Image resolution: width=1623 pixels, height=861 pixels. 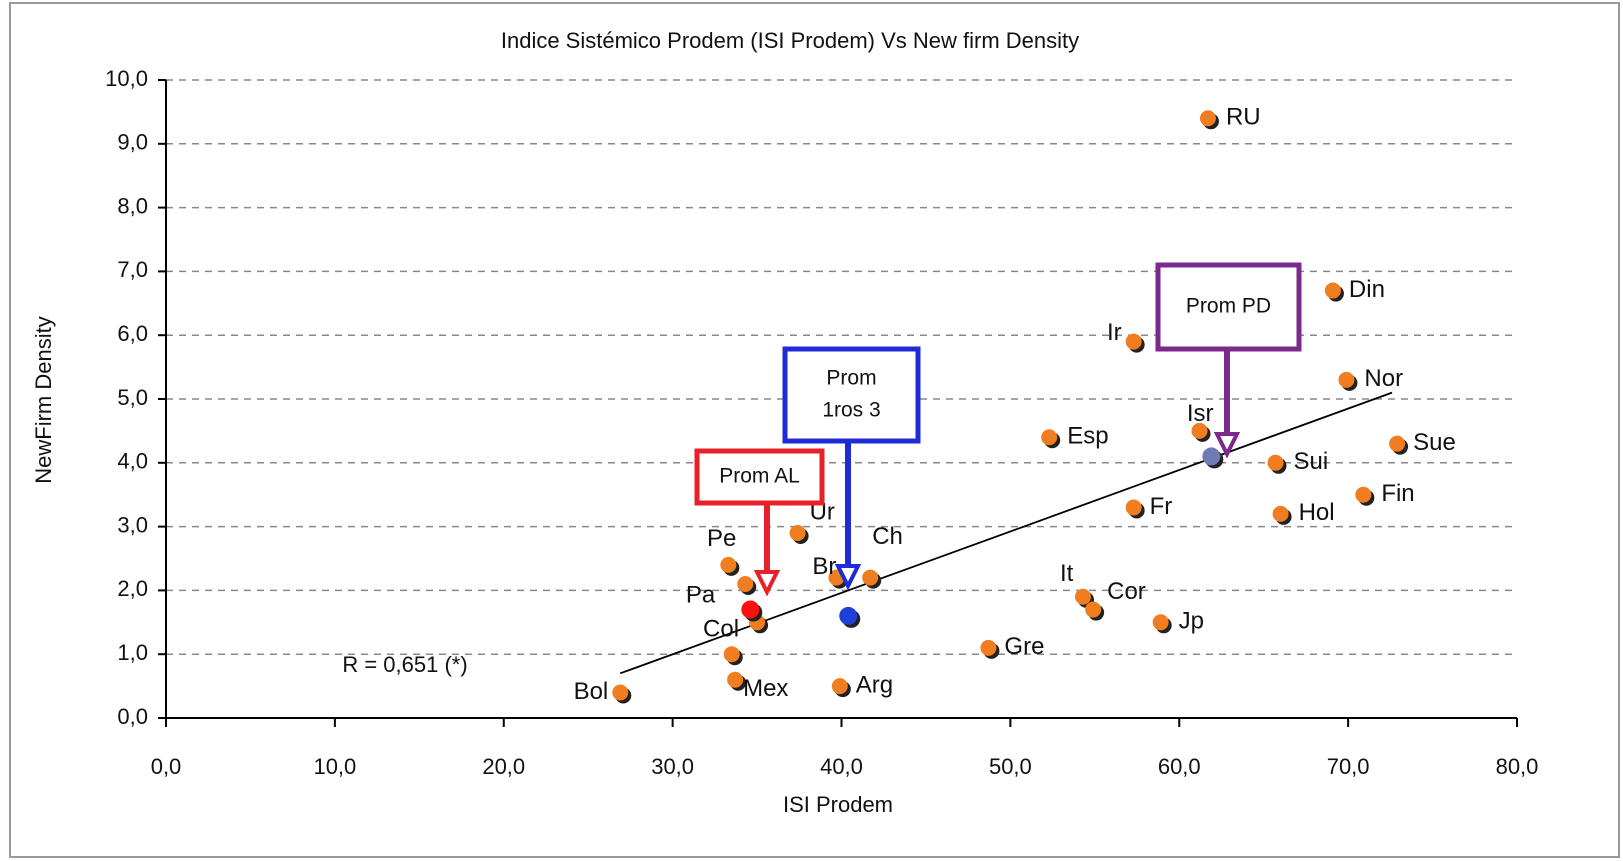 What do you see at coordinates (672, 766) in the screenshot?
I see `x-tick-label: 30,0` at bounding box center [672, 766].